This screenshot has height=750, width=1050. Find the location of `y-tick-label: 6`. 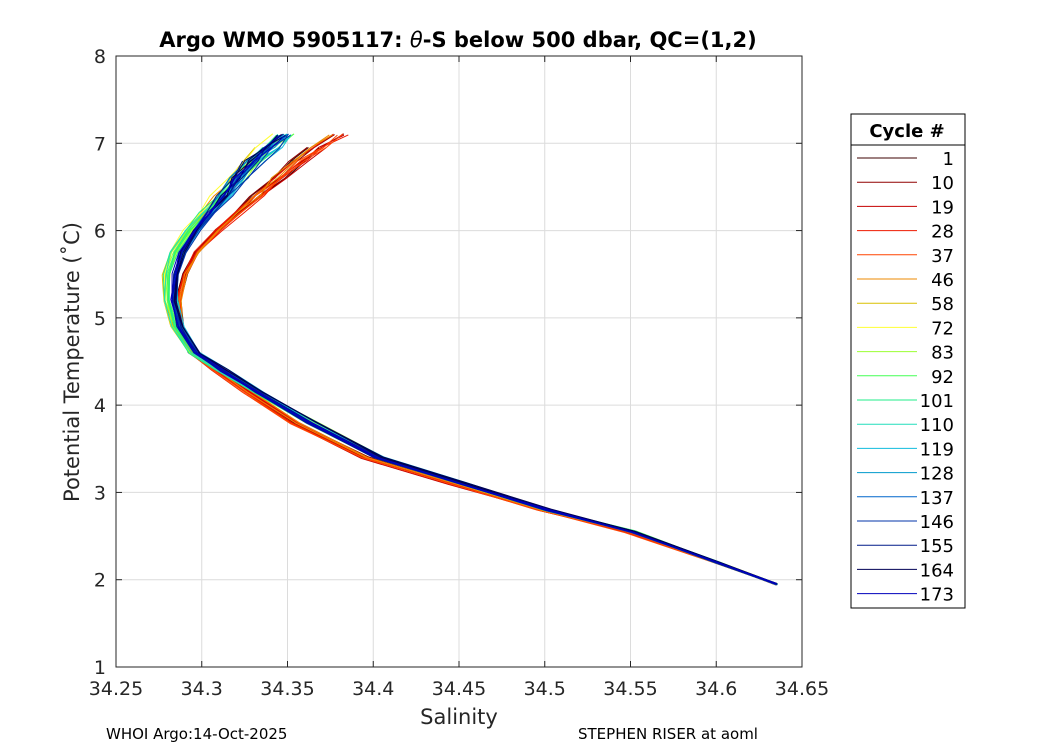

y-tick-label: 6 is located at coordinates (100, 232).